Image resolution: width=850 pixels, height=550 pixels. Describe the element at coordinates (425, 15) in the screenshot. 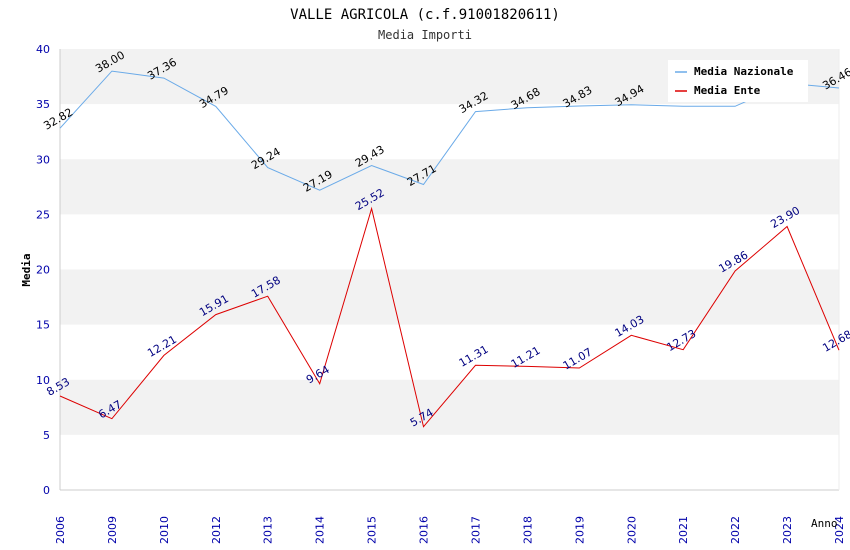

I see `chart-title: VALLE AGRICOLA (c.f.91001820611)` at that location.